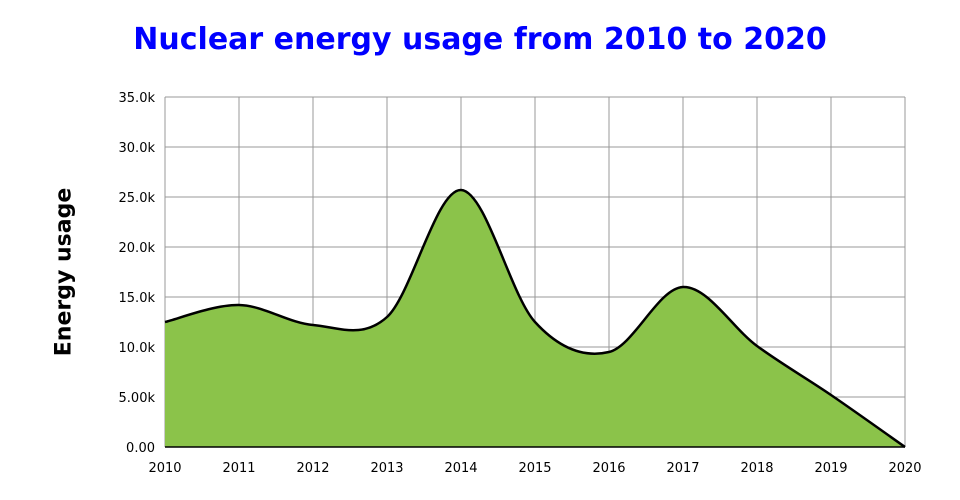  Describe the element at coordinates (904, 468) in the screenshot. I see `x-tick-label: 2020` at that location.